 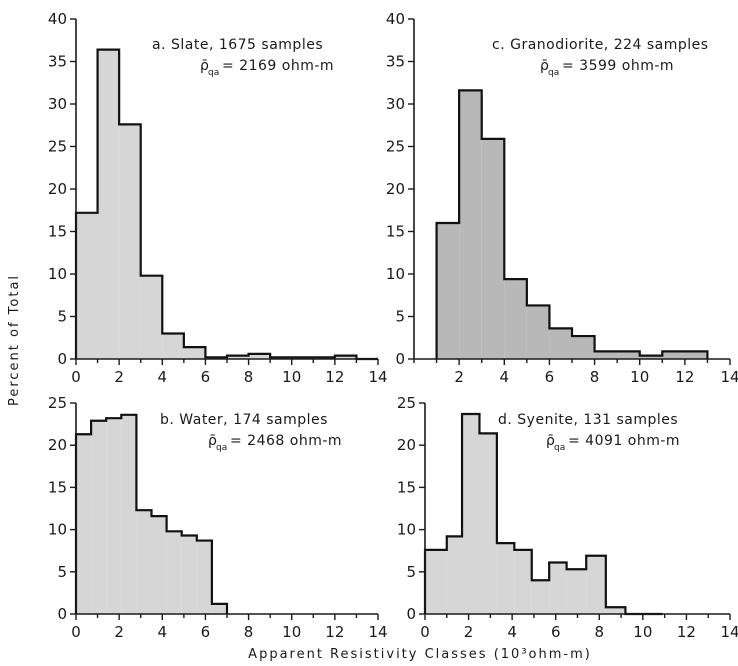 I want to click on mean-value-b: = 2468 ohm-m, so click(x=286, y=441).